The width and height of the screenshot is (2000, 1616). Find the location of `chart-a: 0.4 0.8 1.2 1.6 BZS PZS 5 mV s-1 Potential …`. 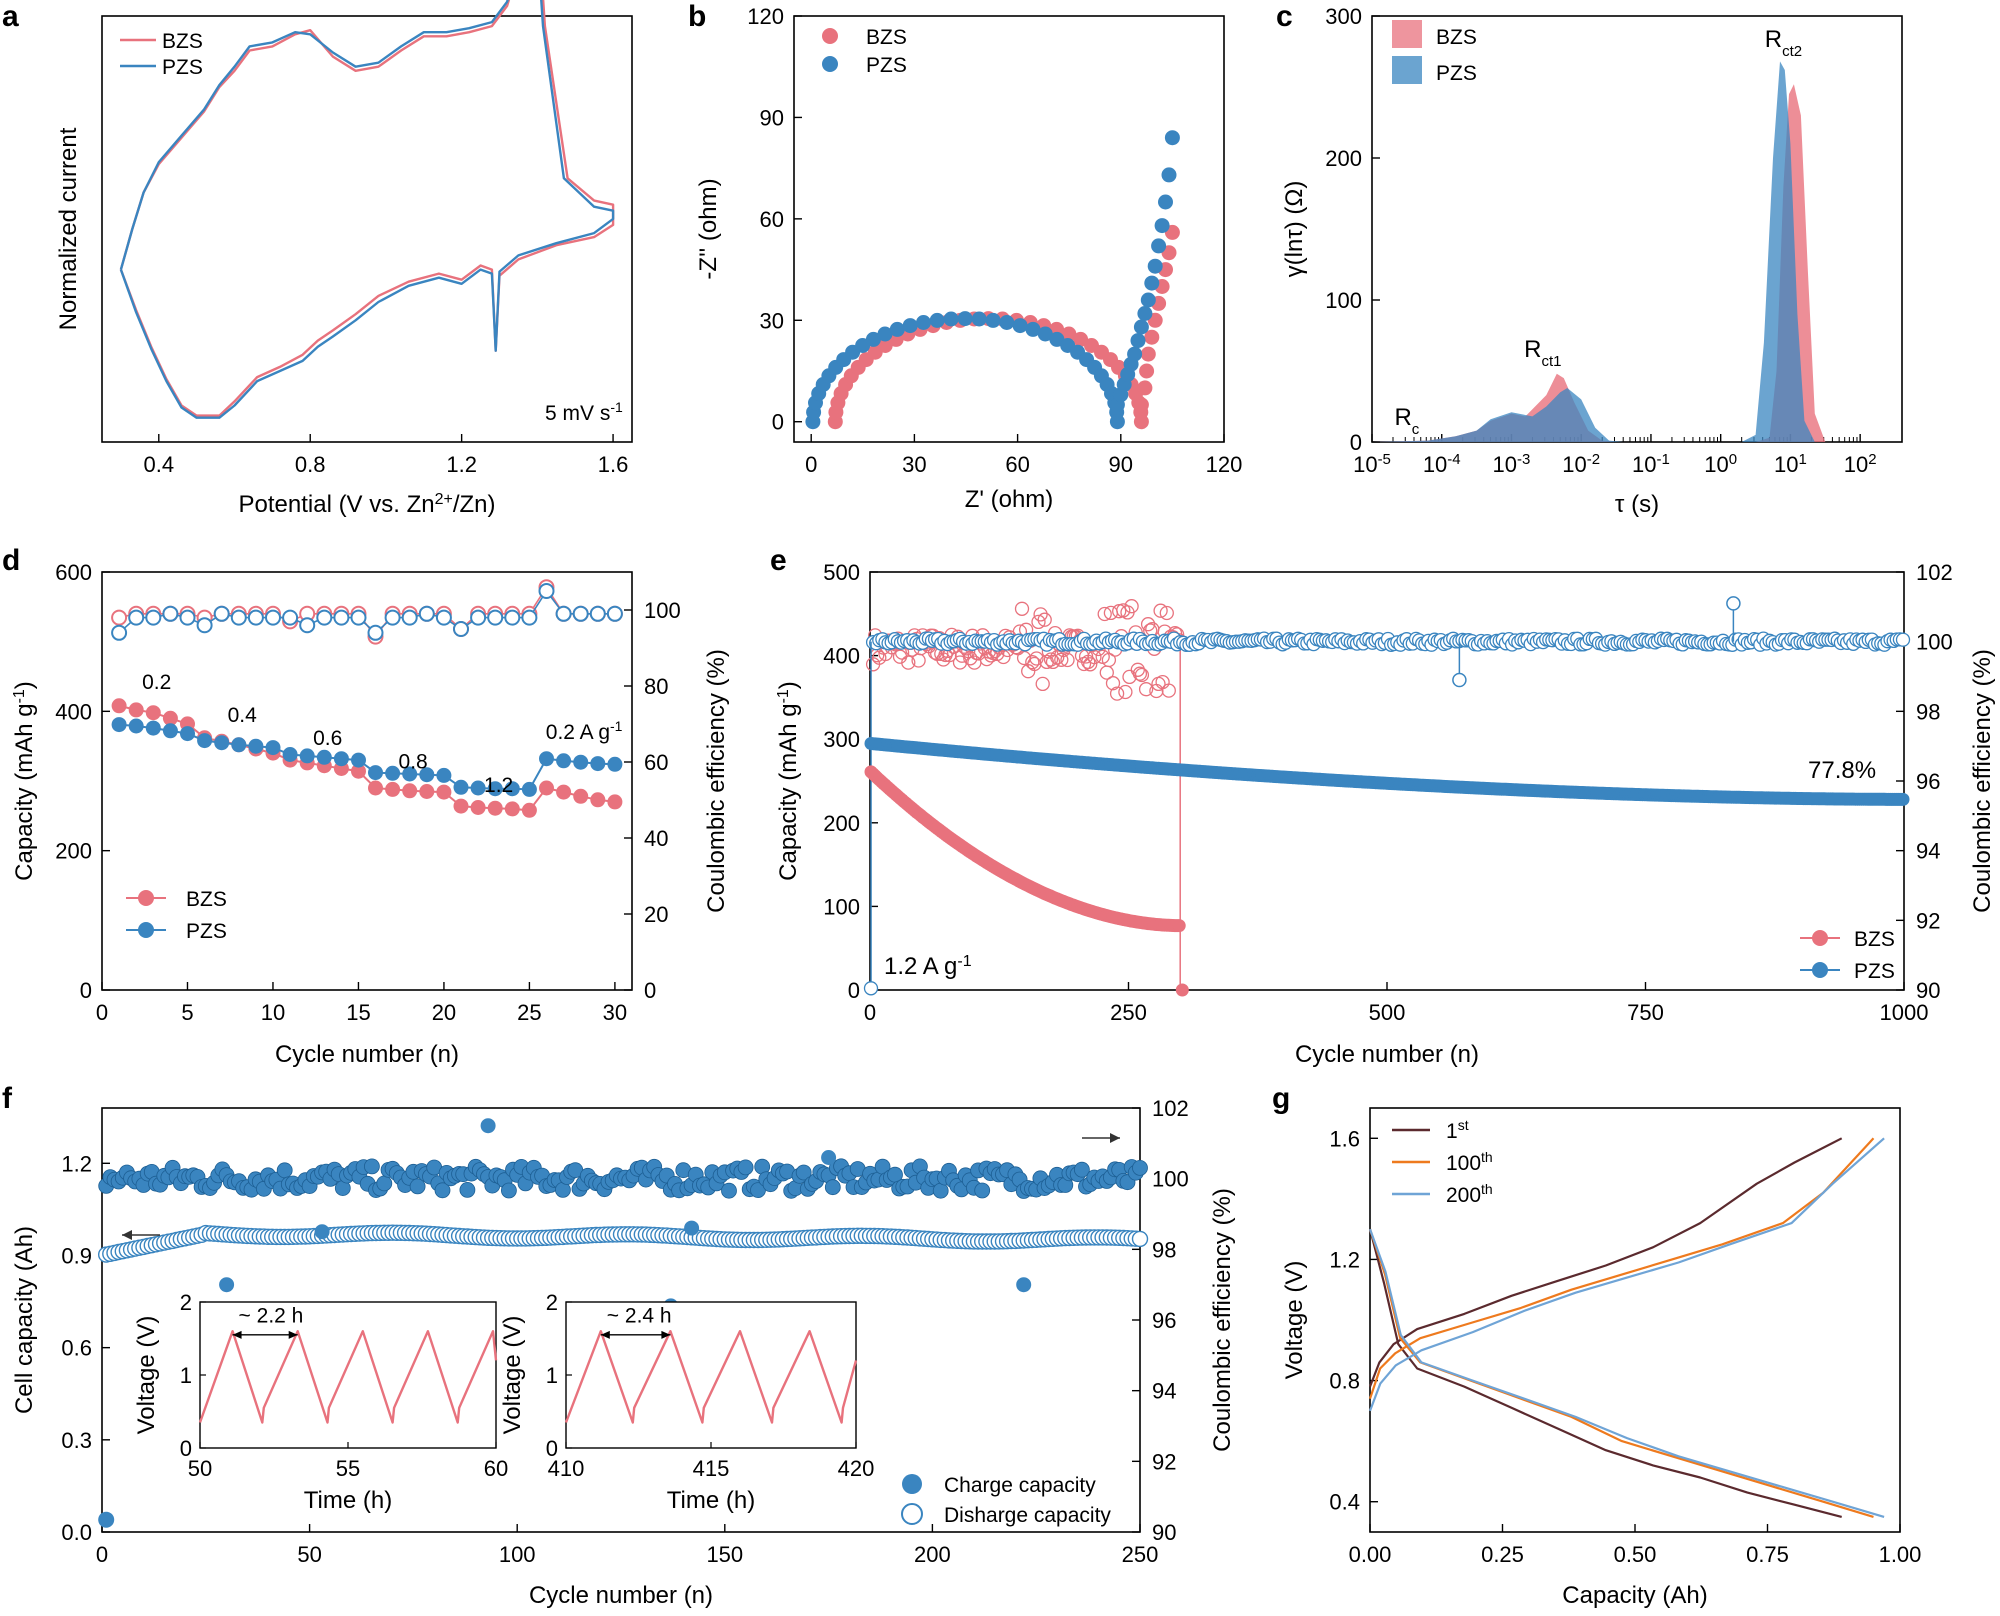

chart-a: 0.4 0.8 1.2 1.6 BZS PZS 5 mV s-1 Potential … is located at coordinates (344, 259).